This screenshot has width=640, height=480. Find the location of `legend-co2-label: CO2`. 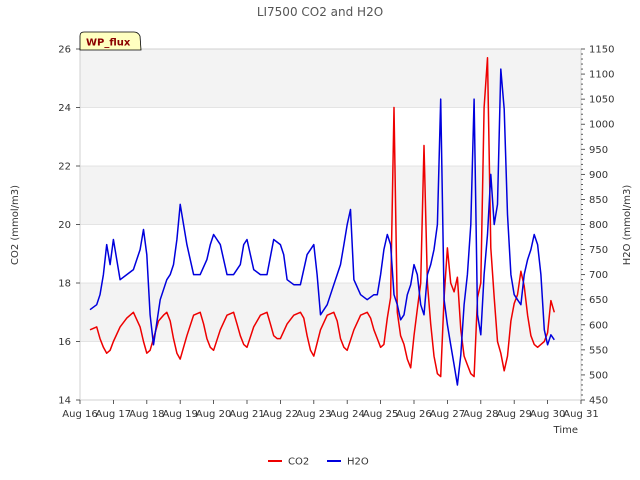

legend-co2-label: CO2 is located at coordinates (298, 462).